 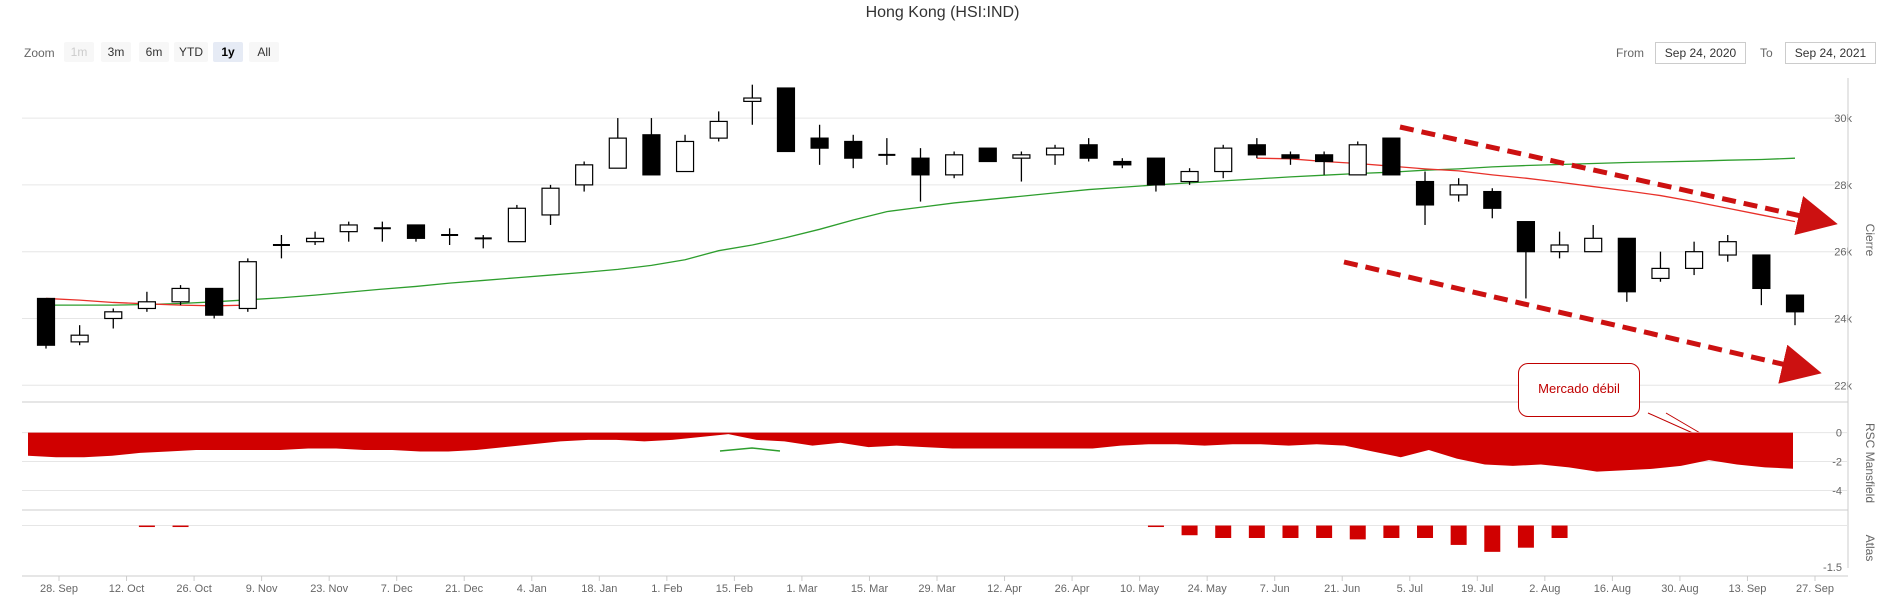 What do you see at coordinates (39, 53) in the screenshot?
I see `zoom-label: Zoom` at bounding box center [39, 53].